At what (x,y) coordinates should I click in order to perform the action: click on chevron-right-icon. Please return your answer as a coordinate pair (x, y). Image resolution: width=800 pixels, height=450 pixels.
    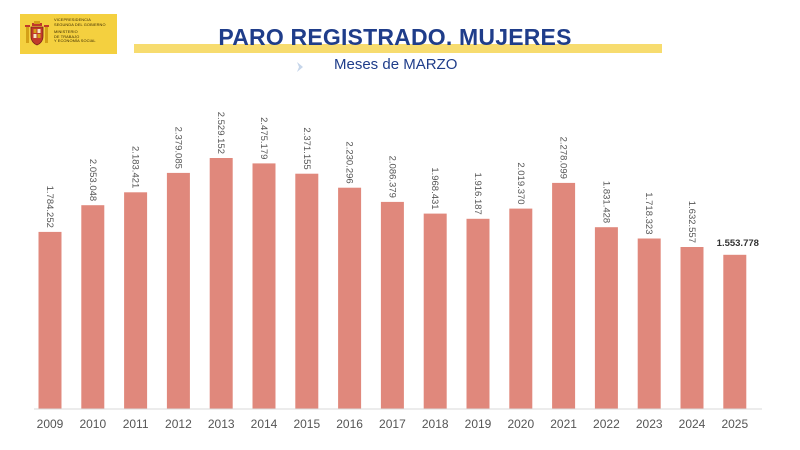
    Looking at the image, I should click on (300, 67).